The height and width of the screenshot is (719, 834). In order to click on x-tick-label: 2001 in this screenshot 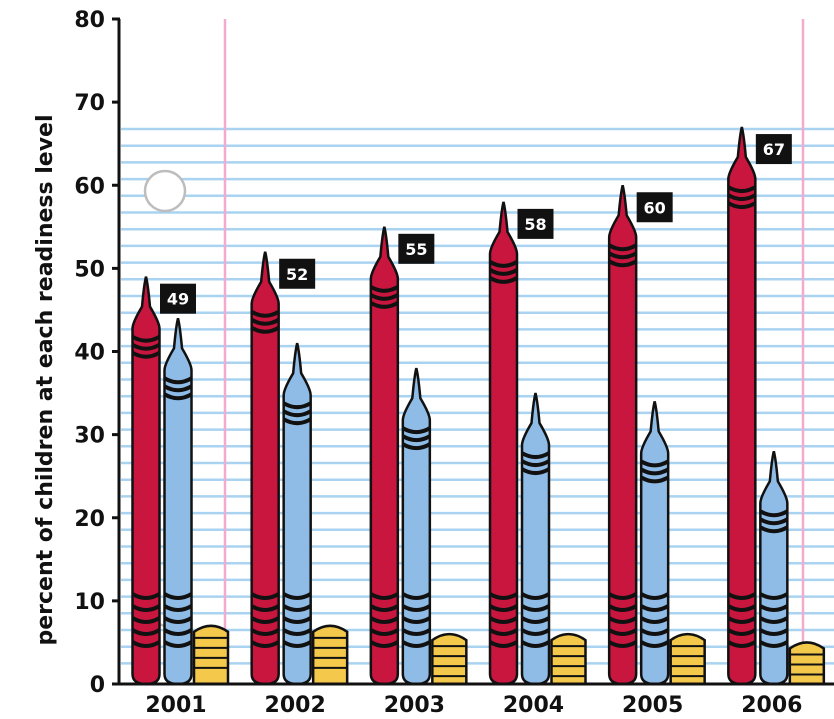, I will do `click(175, 705)`.